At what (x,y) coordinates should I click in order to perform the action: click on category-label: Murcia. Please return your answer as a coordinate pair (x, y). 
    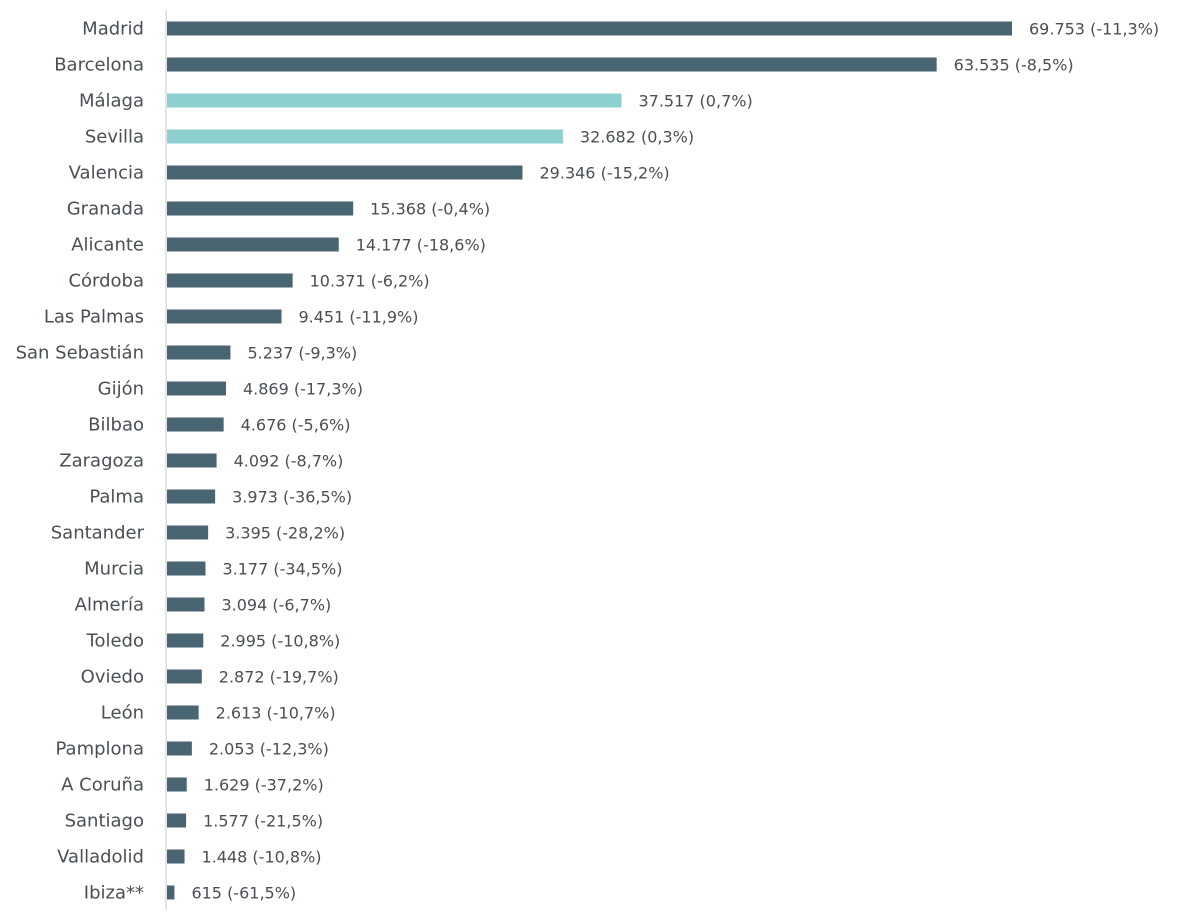
    Looking at the image, I should click on (114, 569).